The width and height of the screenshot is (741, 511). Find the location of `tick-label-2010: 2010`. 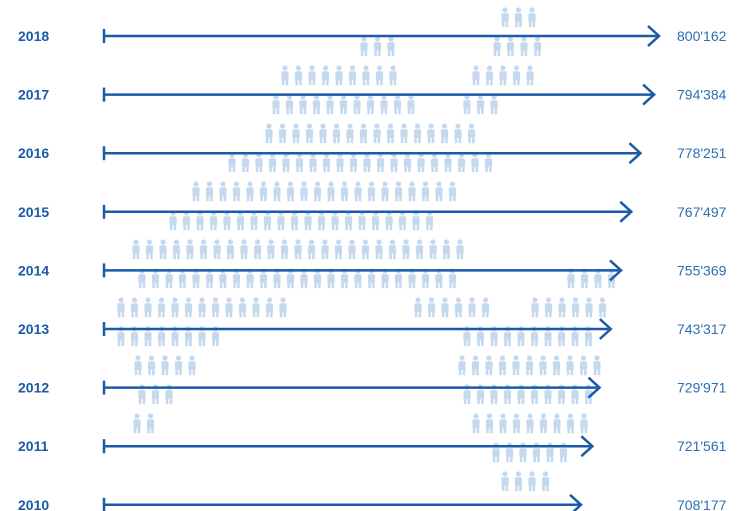

tick-label-2010: 2010 is located at coordinates (33, 504).